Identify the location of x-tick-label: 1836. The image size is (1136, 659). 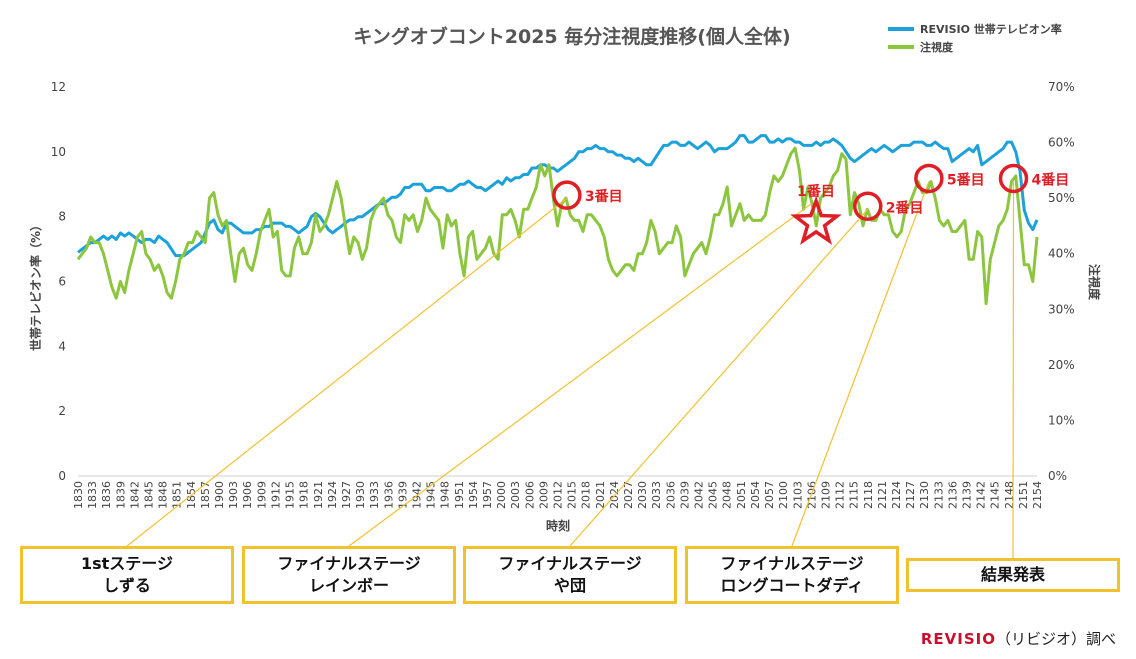
(106, 495).